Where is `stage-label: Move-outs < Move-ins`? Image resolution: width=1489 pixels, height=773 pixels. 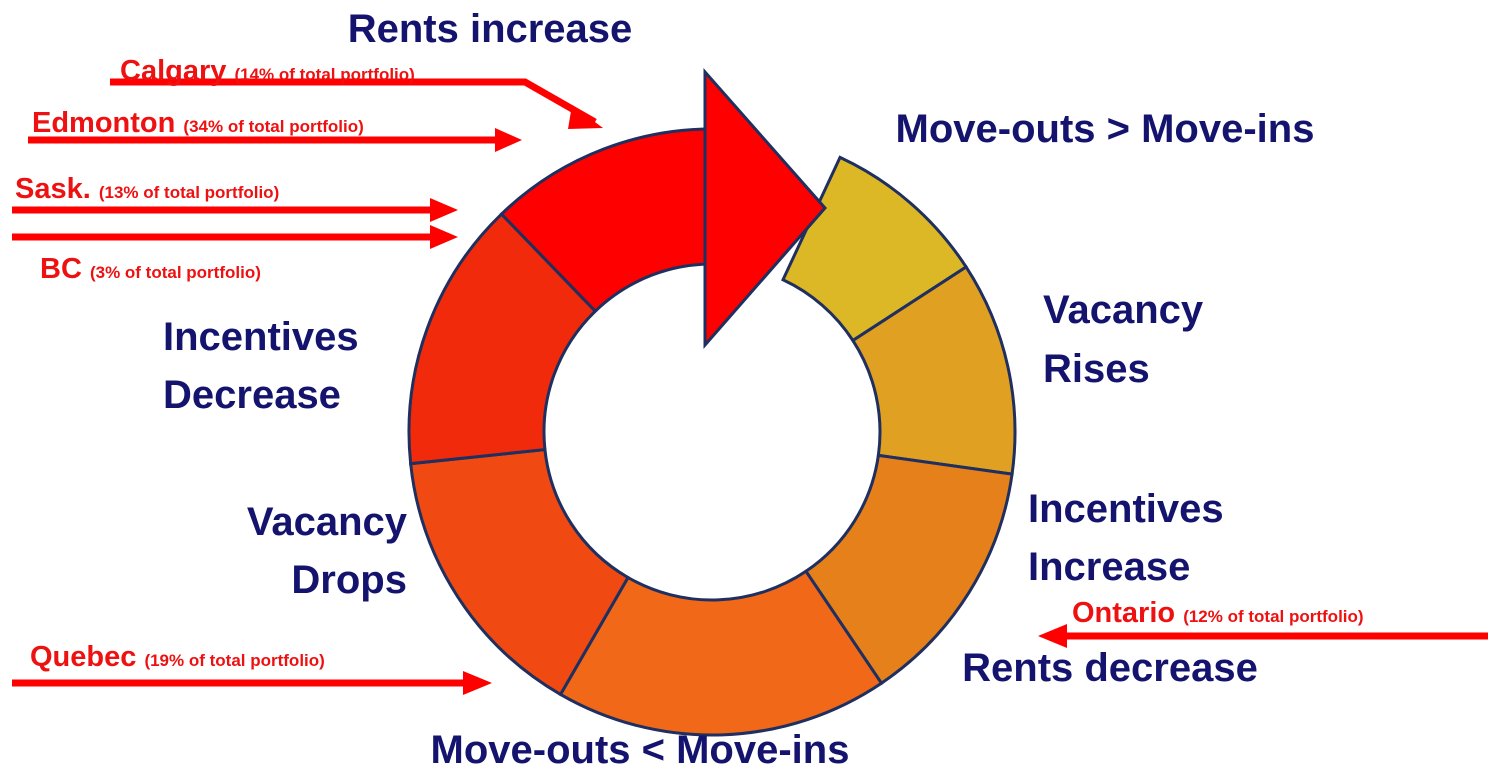 stage-label: Move-outs < Move-ins is located at coordinates (640, 750).